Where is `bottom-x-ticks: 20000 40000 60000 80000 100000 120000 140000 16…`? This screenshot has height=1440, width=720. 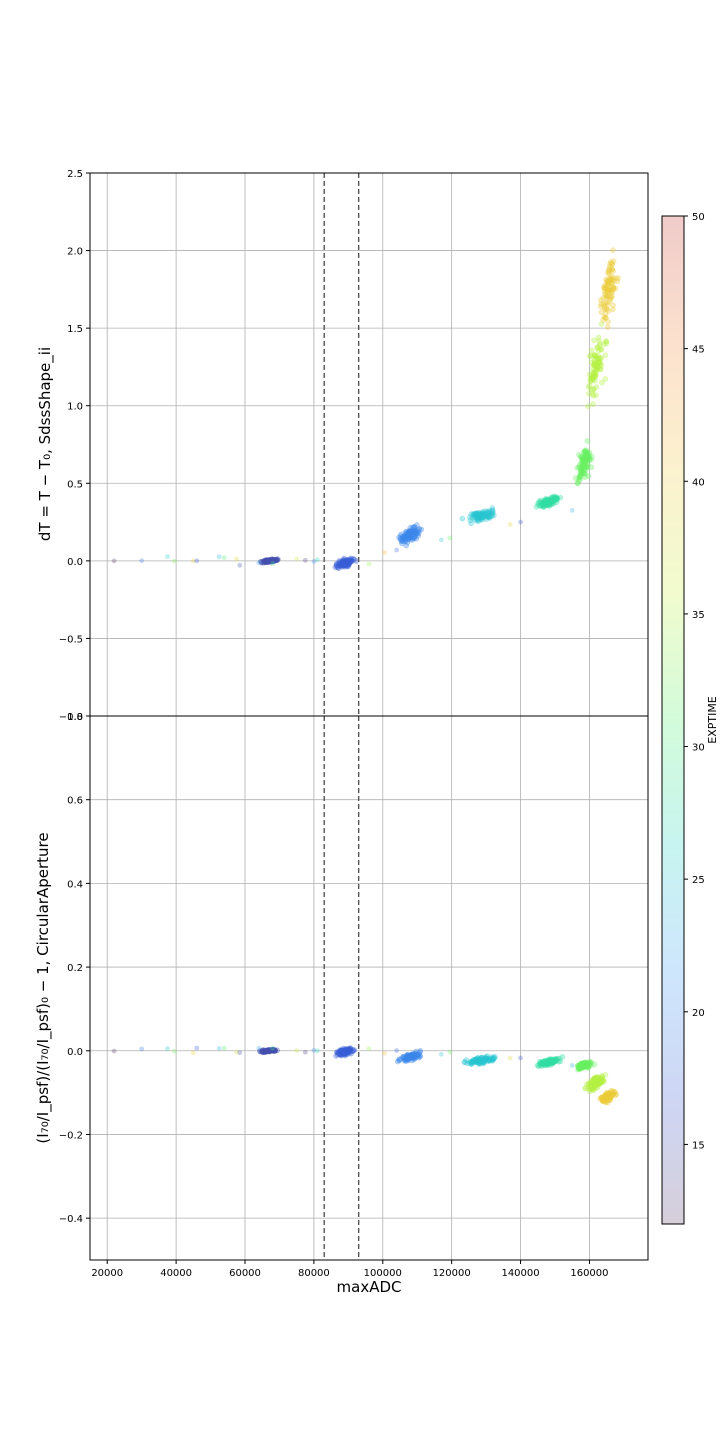
bottom-x-ticks: 20000 40000 60000 80000 100000 120000 140000 16… is located at coordinates (350, 1269).